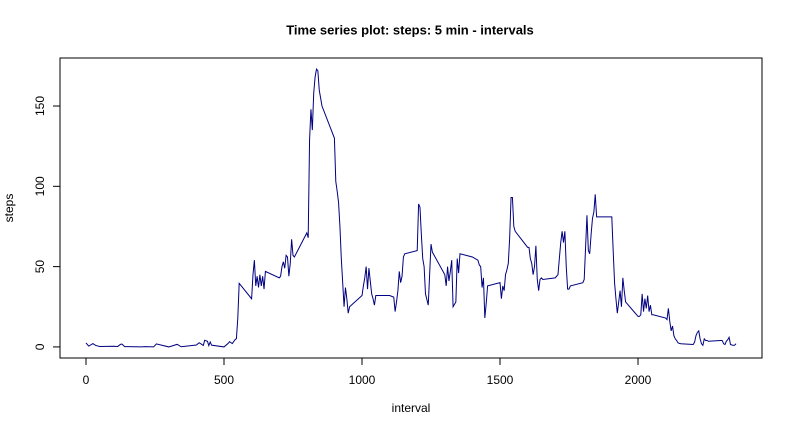  Describe the element at coordinates (40, 186) in the screenshot. I see `y-tick-label: 100` at that location.